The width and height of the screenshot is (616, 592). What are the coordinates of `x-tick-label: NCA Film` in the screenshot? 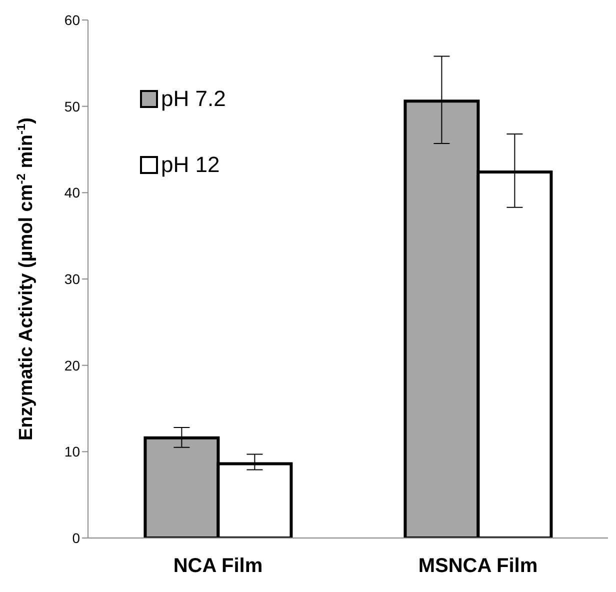 It's located at (218, 566).